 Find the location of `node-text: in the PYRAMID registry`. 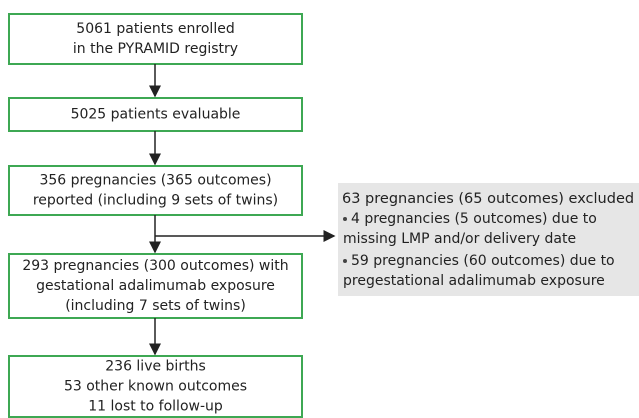

node-text: in the PYRAMID registry is located at coordinates (155, 49).